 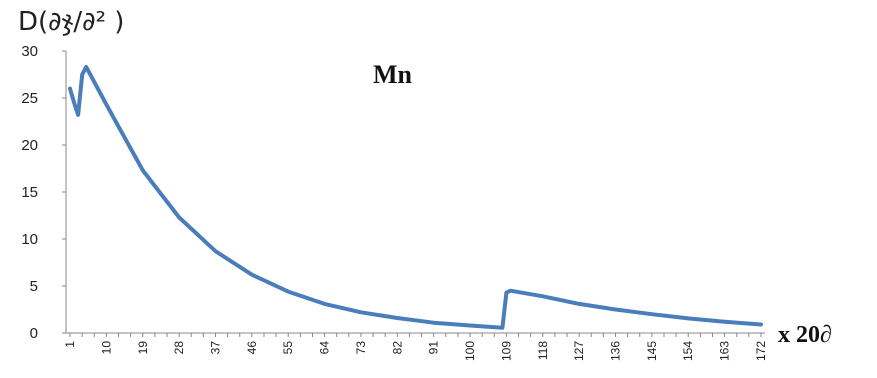 I want to click on x-tick-label: 19, so click(x=143, y=348).